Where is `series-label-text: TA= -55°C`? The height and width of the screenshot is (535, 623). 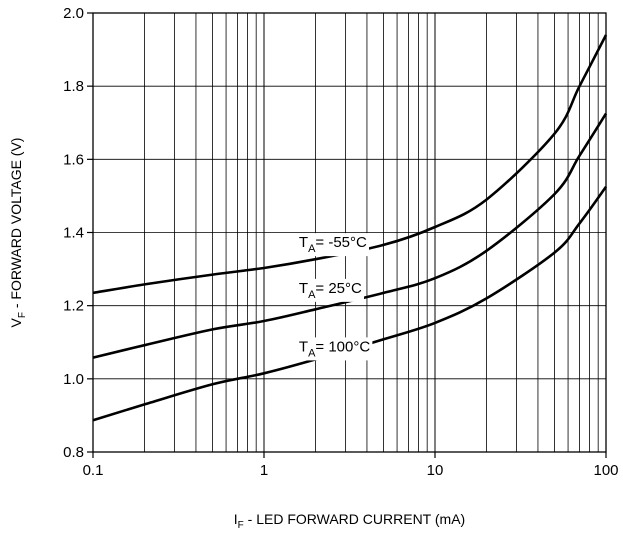
series-label-text: TA= -55°C is located at coordinates (333, 244).